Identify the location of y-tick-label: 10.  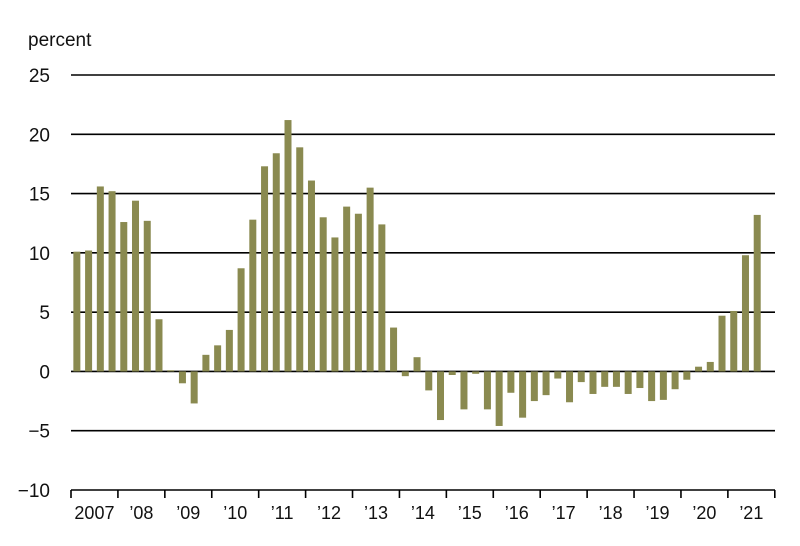
(39, 254).